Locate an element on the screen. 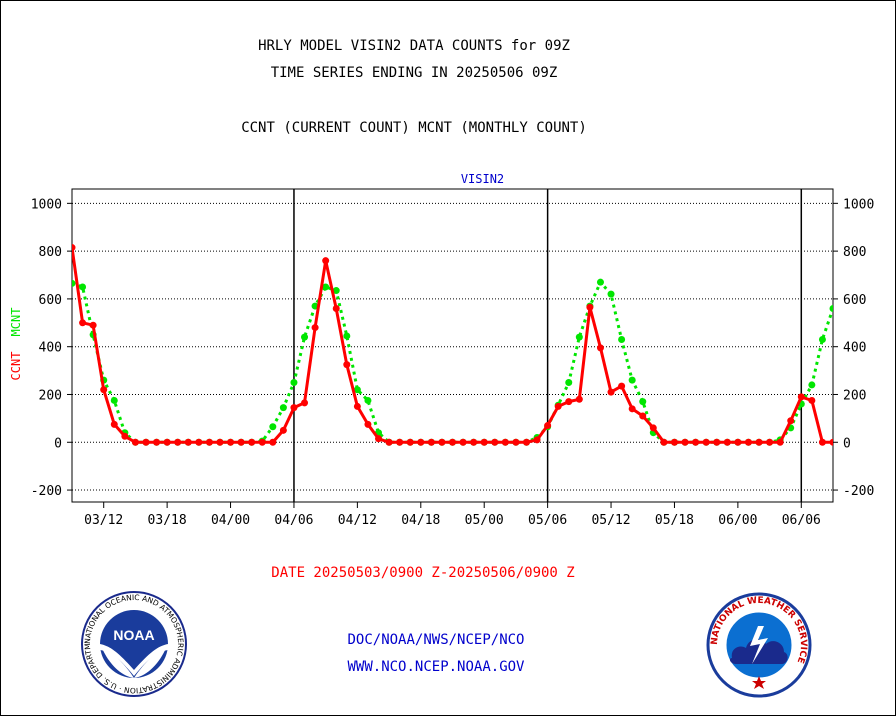 The height and width of the screenshot is (716, 896). y-tick-label-left: 1000 is located at coordinates (46, 204).